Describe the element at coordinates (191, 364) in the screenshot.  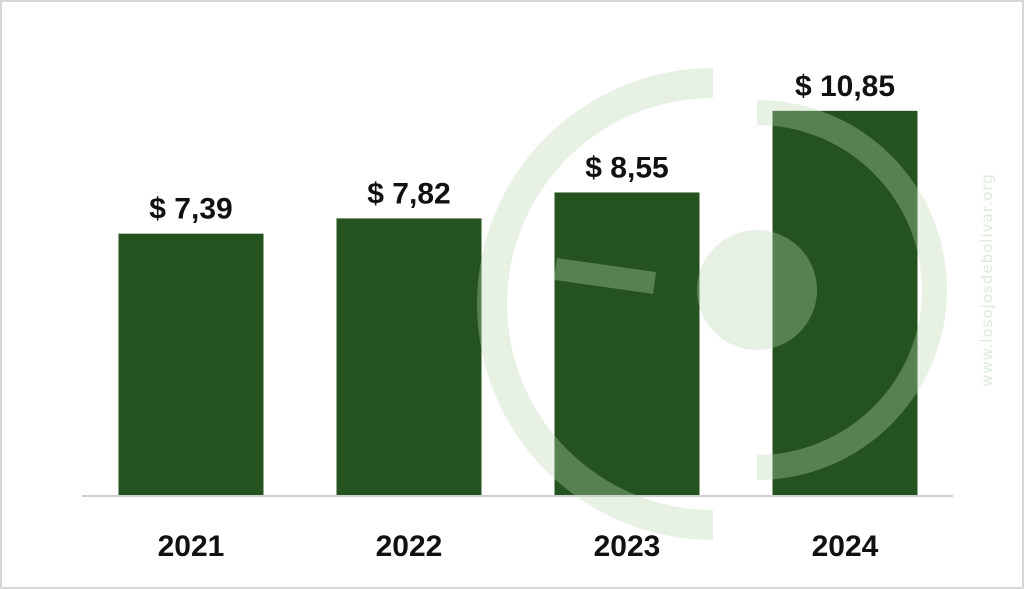
I see `bar-2021` at that location.